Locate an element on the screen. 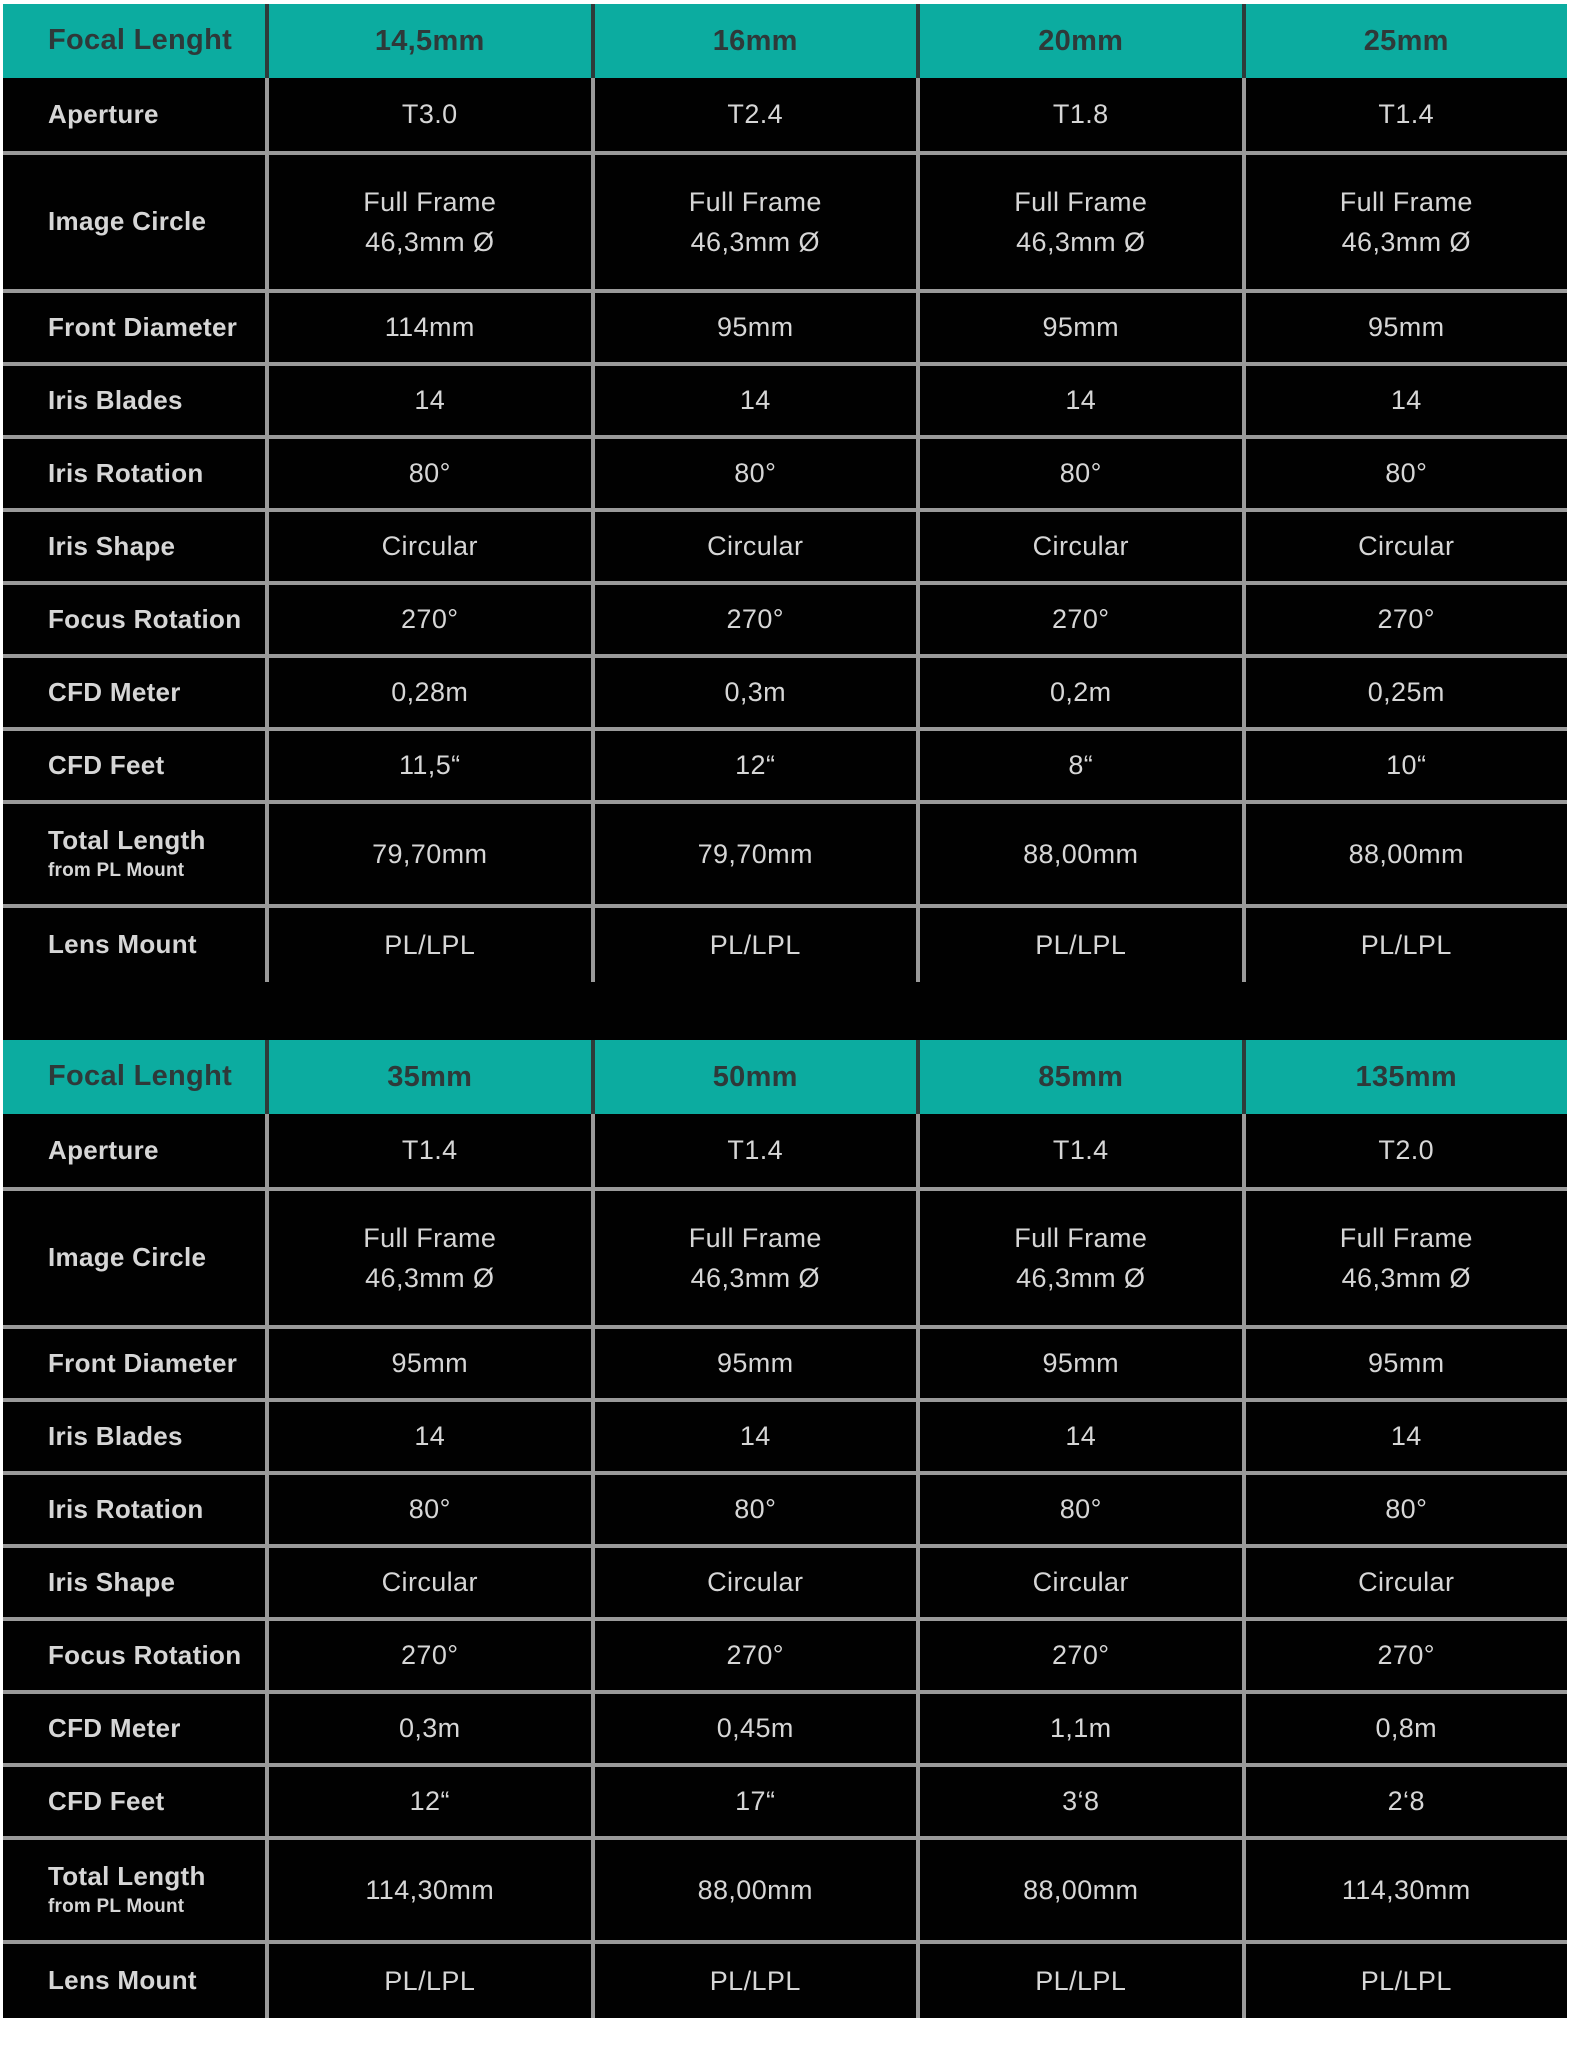  spec-row-cfd-meter: CFD Meter 0,3m 0,45m 1,1m 0,8m is located at coordinates (785, 1726).